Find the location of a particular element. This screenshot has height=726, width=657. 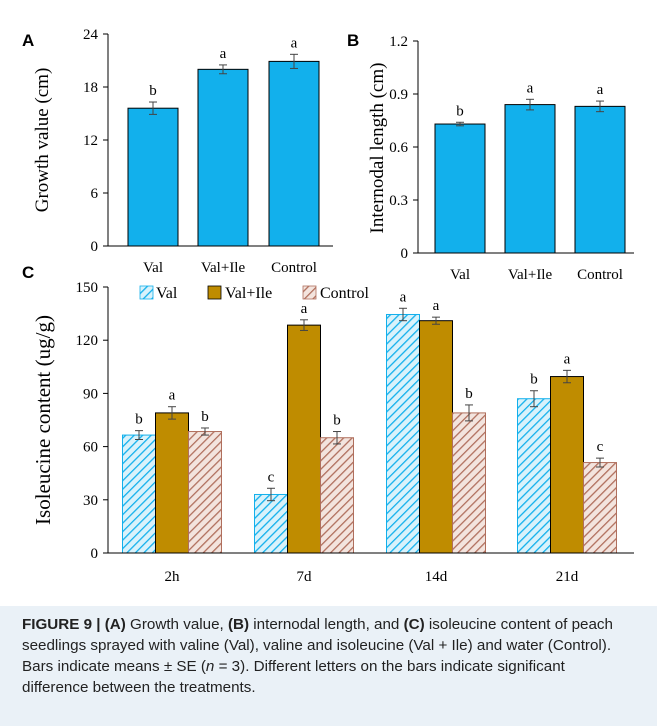

legend-swatch-control is located at coordinates (309, 292).